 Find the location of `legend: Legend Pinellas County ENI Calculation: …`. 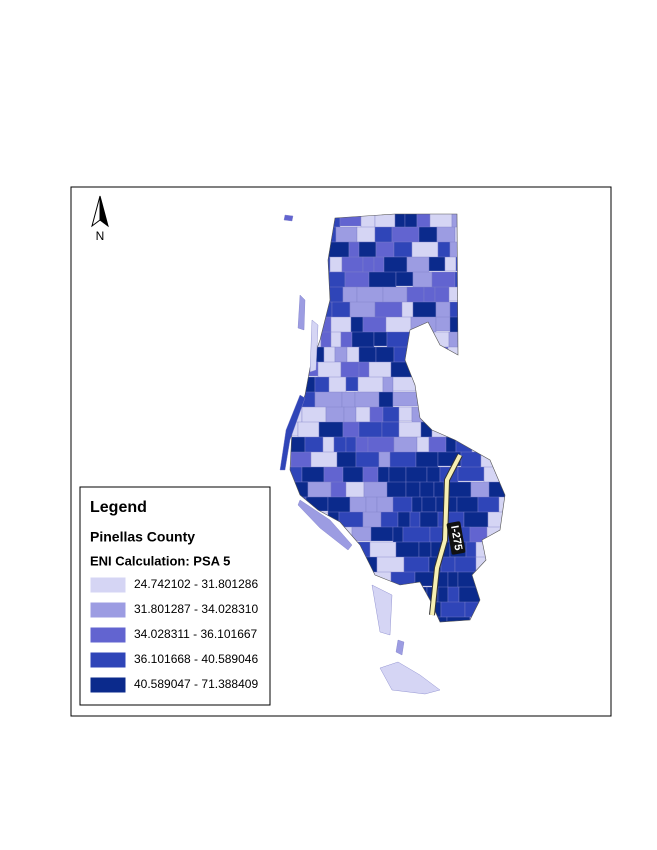

legend: Legend Pinellas County ENI Calculation: … is located at coordinates (175, 596).